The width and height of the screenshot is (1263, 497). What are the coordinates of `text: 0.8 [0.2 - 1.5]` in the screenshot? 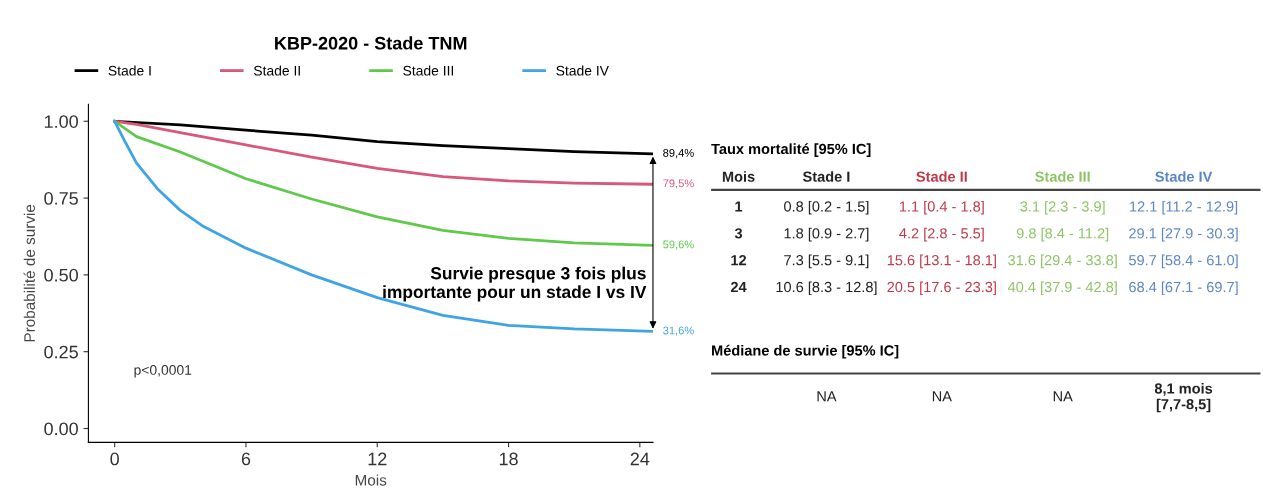 It's located at (826, 207).